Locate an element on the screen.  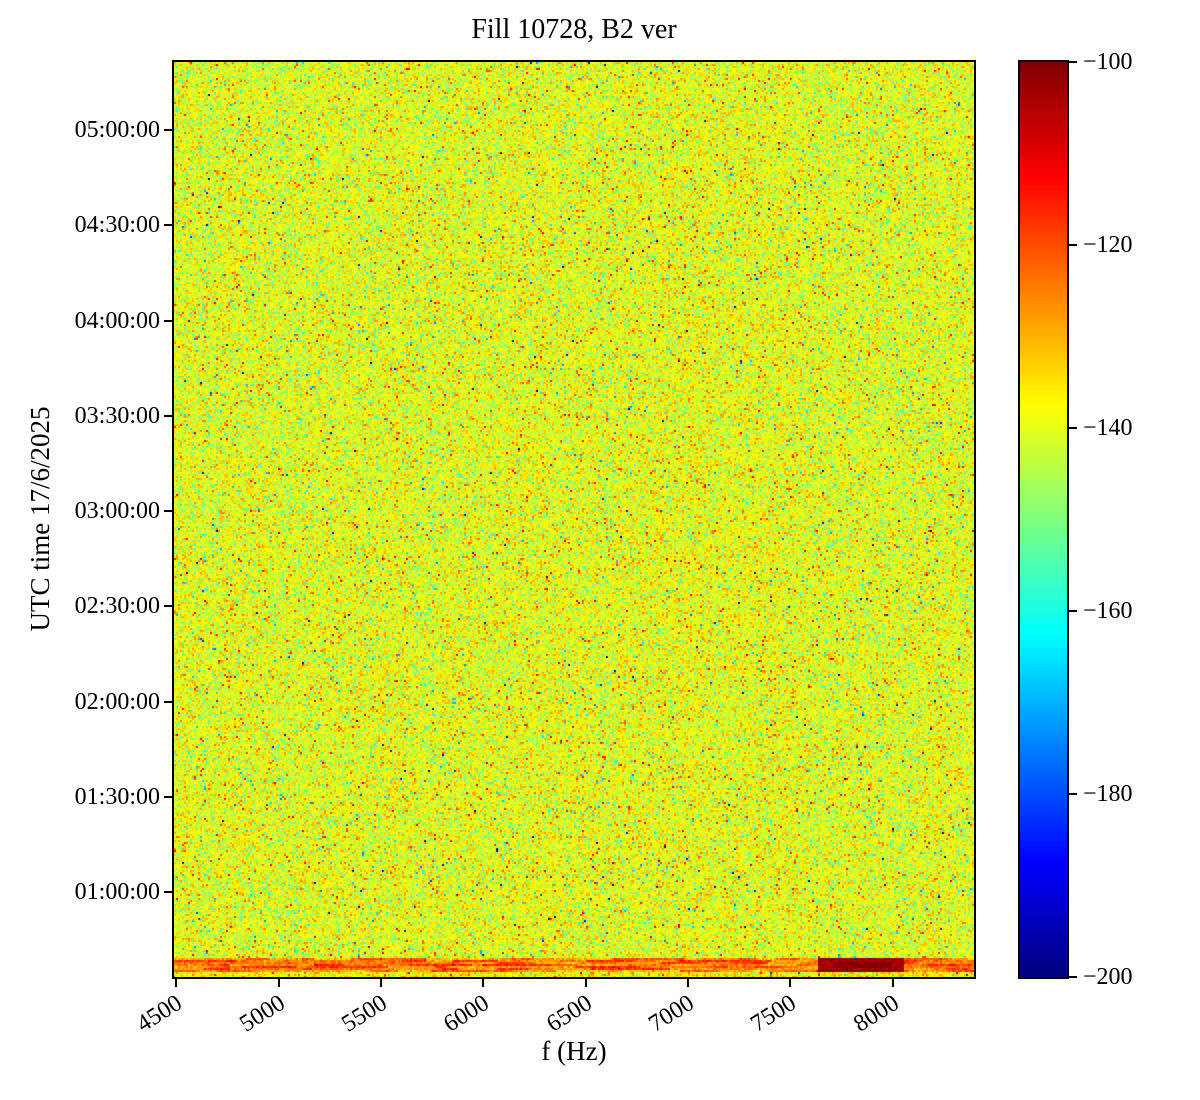
chart-title: Fill 10728, B2 ver is located at coordinates (574, 29).